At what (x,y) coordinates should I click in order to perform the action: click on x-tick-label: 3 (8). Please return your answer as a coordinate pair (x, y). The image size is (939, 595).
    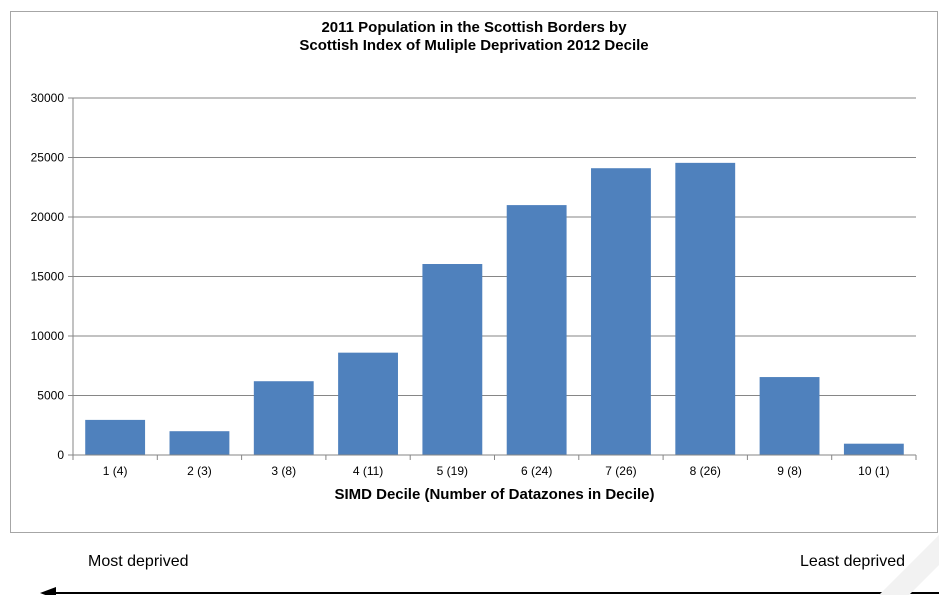
    Looking at the image, I should click on (283, 471).